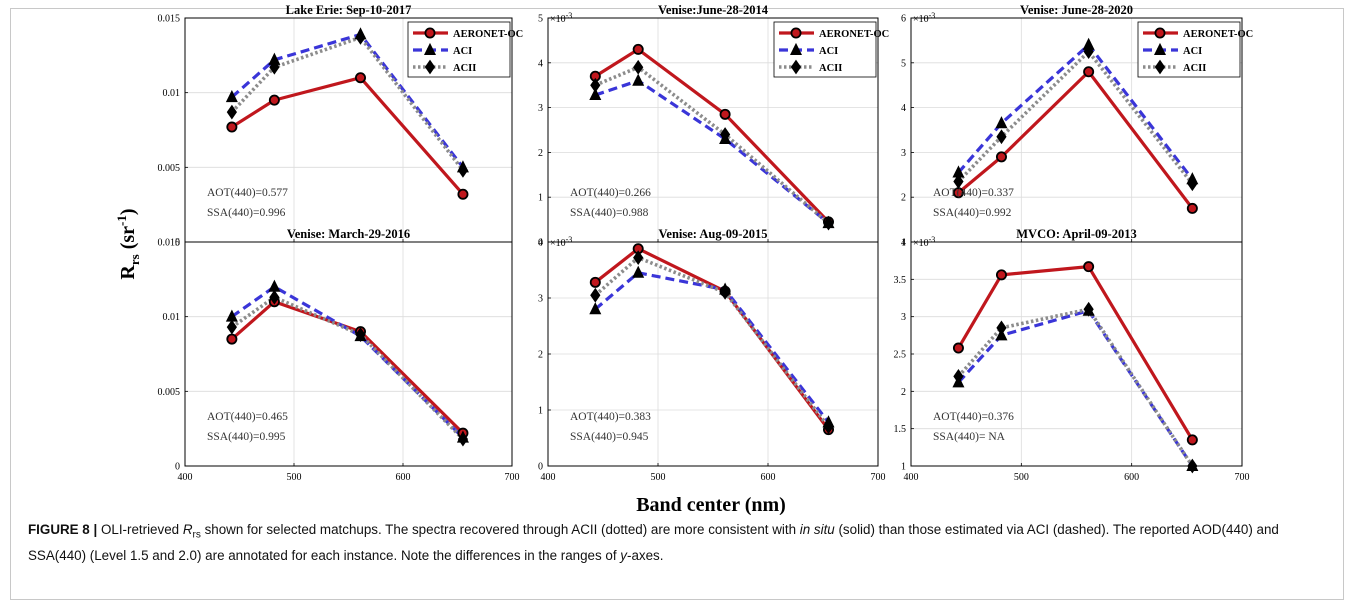  What do you see at coordinates (430, 67) in the screenshot?
I see `legend-marker-acii` at bounding box center [430, 67].